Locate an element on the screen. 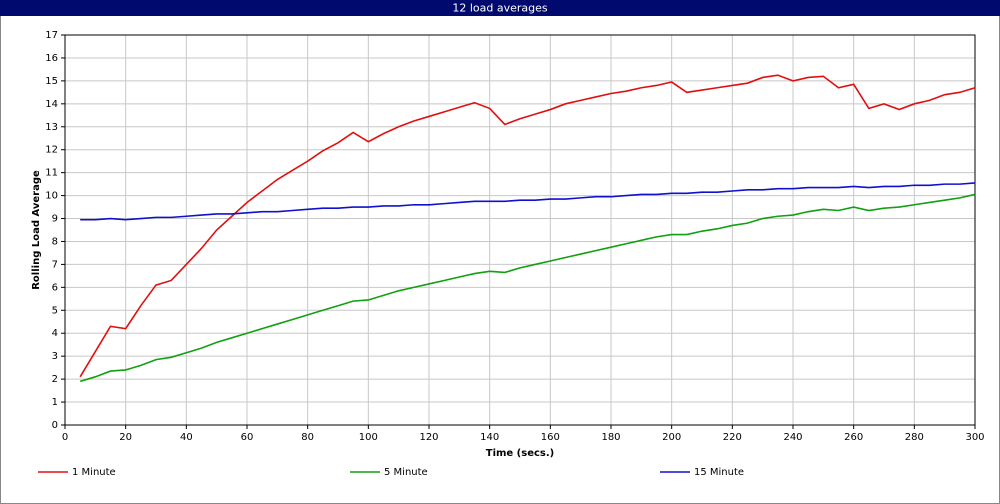 This screenshot has width=1000, height=504. x-tick-label: 40 is located at coordinates (186, 437).